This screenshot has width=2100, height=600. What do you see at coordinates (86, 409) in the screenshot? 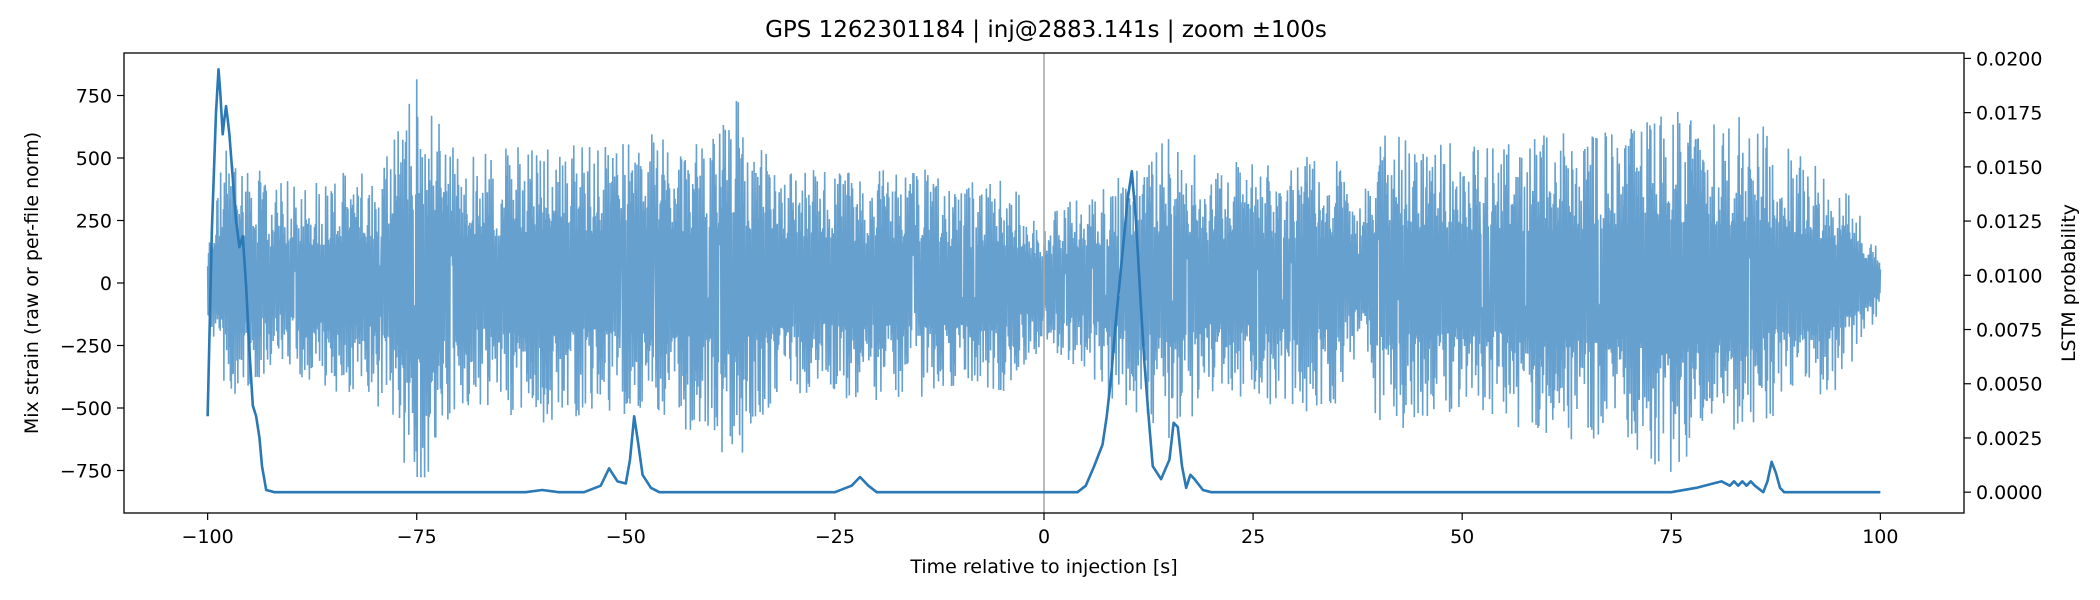
I see `y-left-tick-label: −500` at bounding box center [86, 409].